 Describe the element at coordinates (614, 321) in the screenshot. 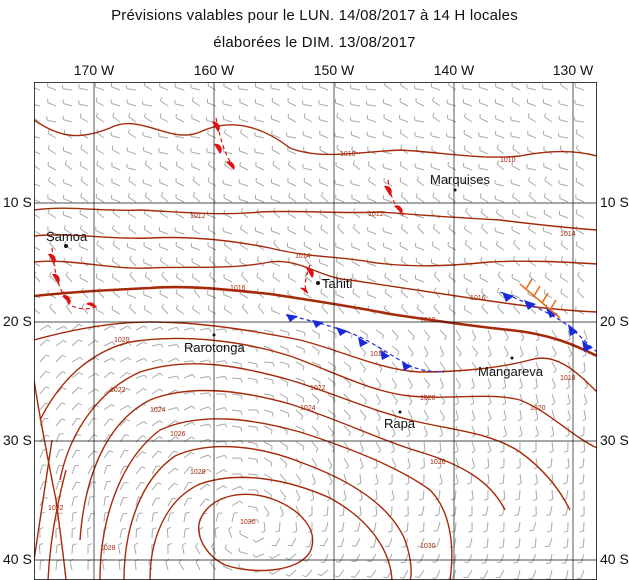

I see `latitude-label-20s-right: 20 S` at that location.